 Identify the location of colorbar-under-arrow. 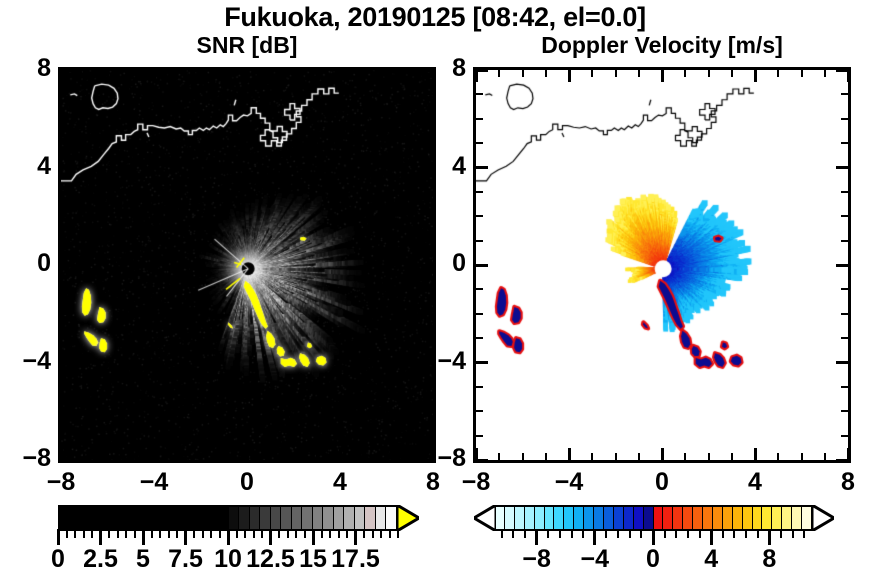
(484, 518).